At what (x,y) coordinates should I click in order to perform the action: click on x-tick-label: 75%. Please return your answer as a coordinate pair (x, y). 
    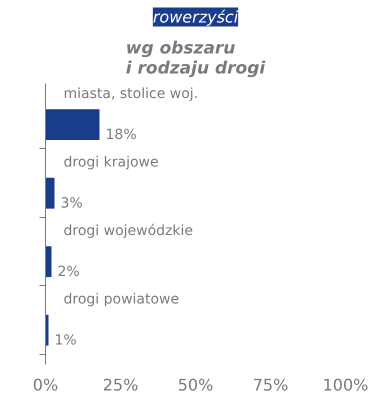
    Looking at the image, I should click on (270, 385).